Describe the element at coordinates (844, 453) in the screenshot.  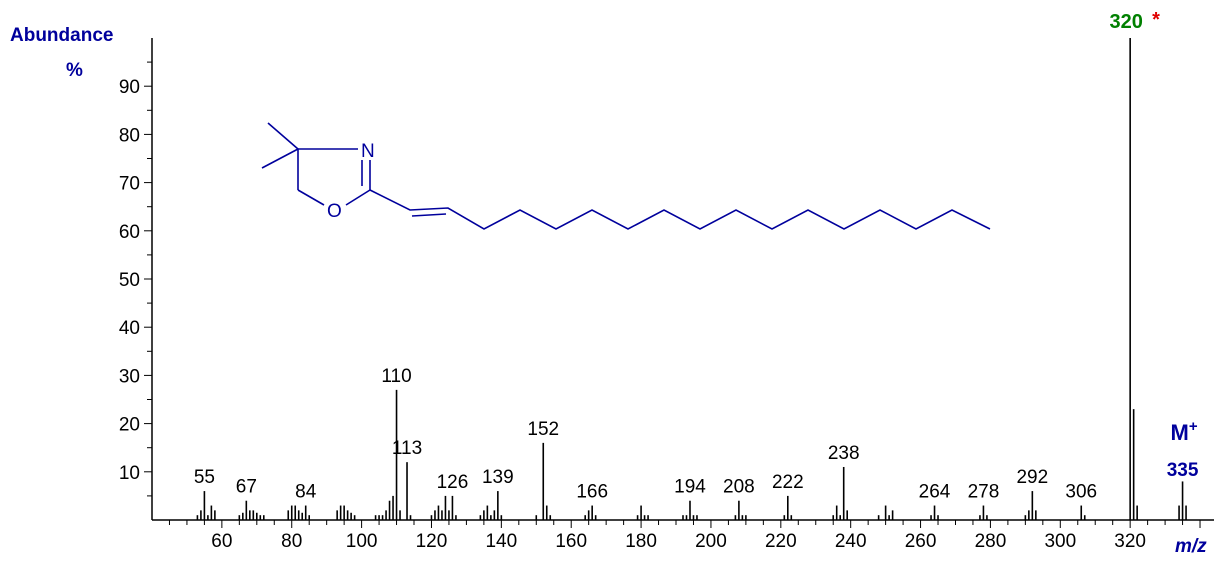
I see `peak-label: 238` at that location.